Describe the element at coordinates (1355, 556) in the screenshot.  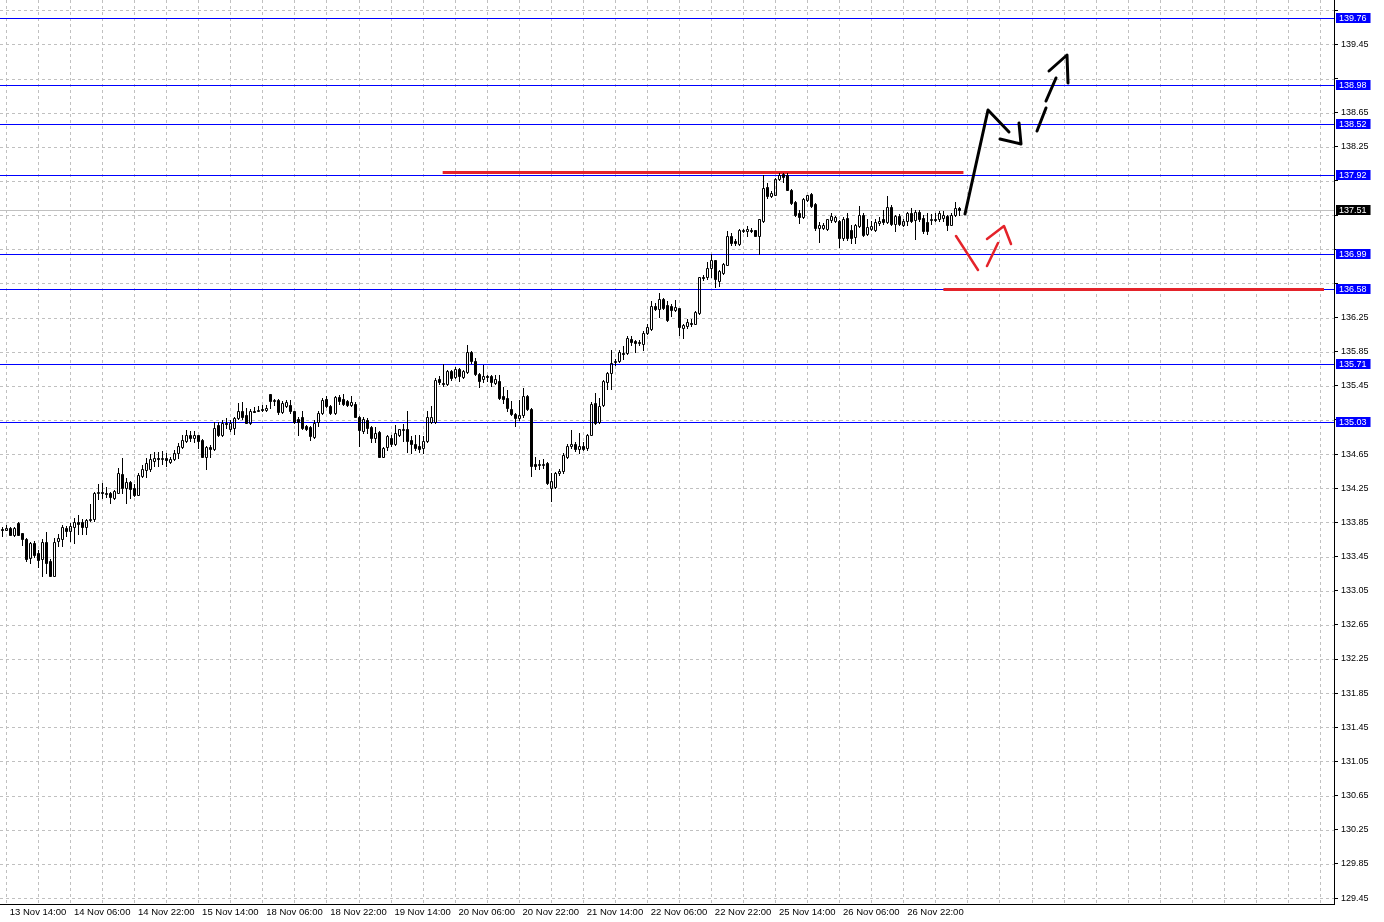
I see `y-tick-label: 133.45` at that location.